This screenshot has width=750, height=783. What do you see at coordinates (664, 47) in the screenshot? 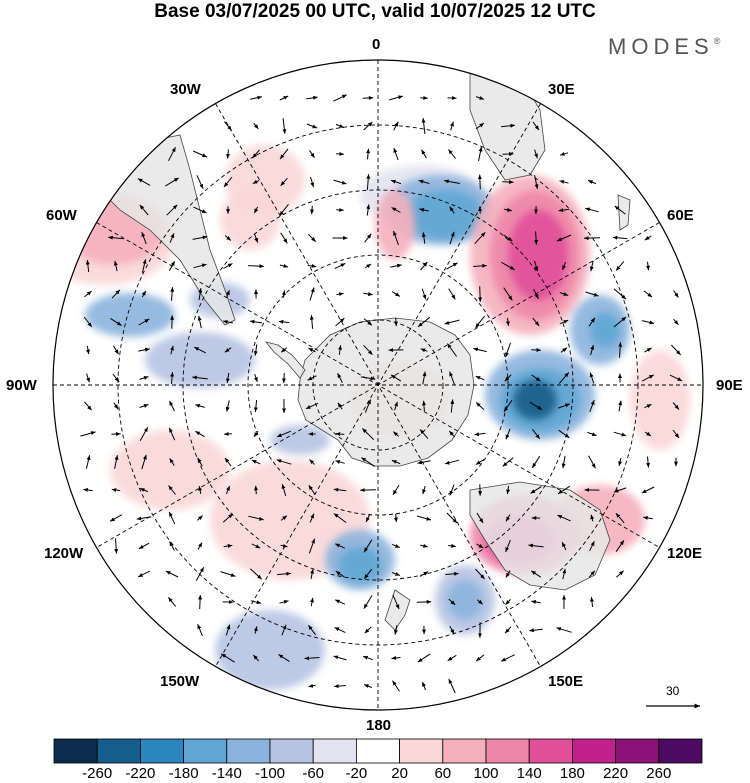
I see `brand-logo: MODES®` at bounding box center [664, 47].